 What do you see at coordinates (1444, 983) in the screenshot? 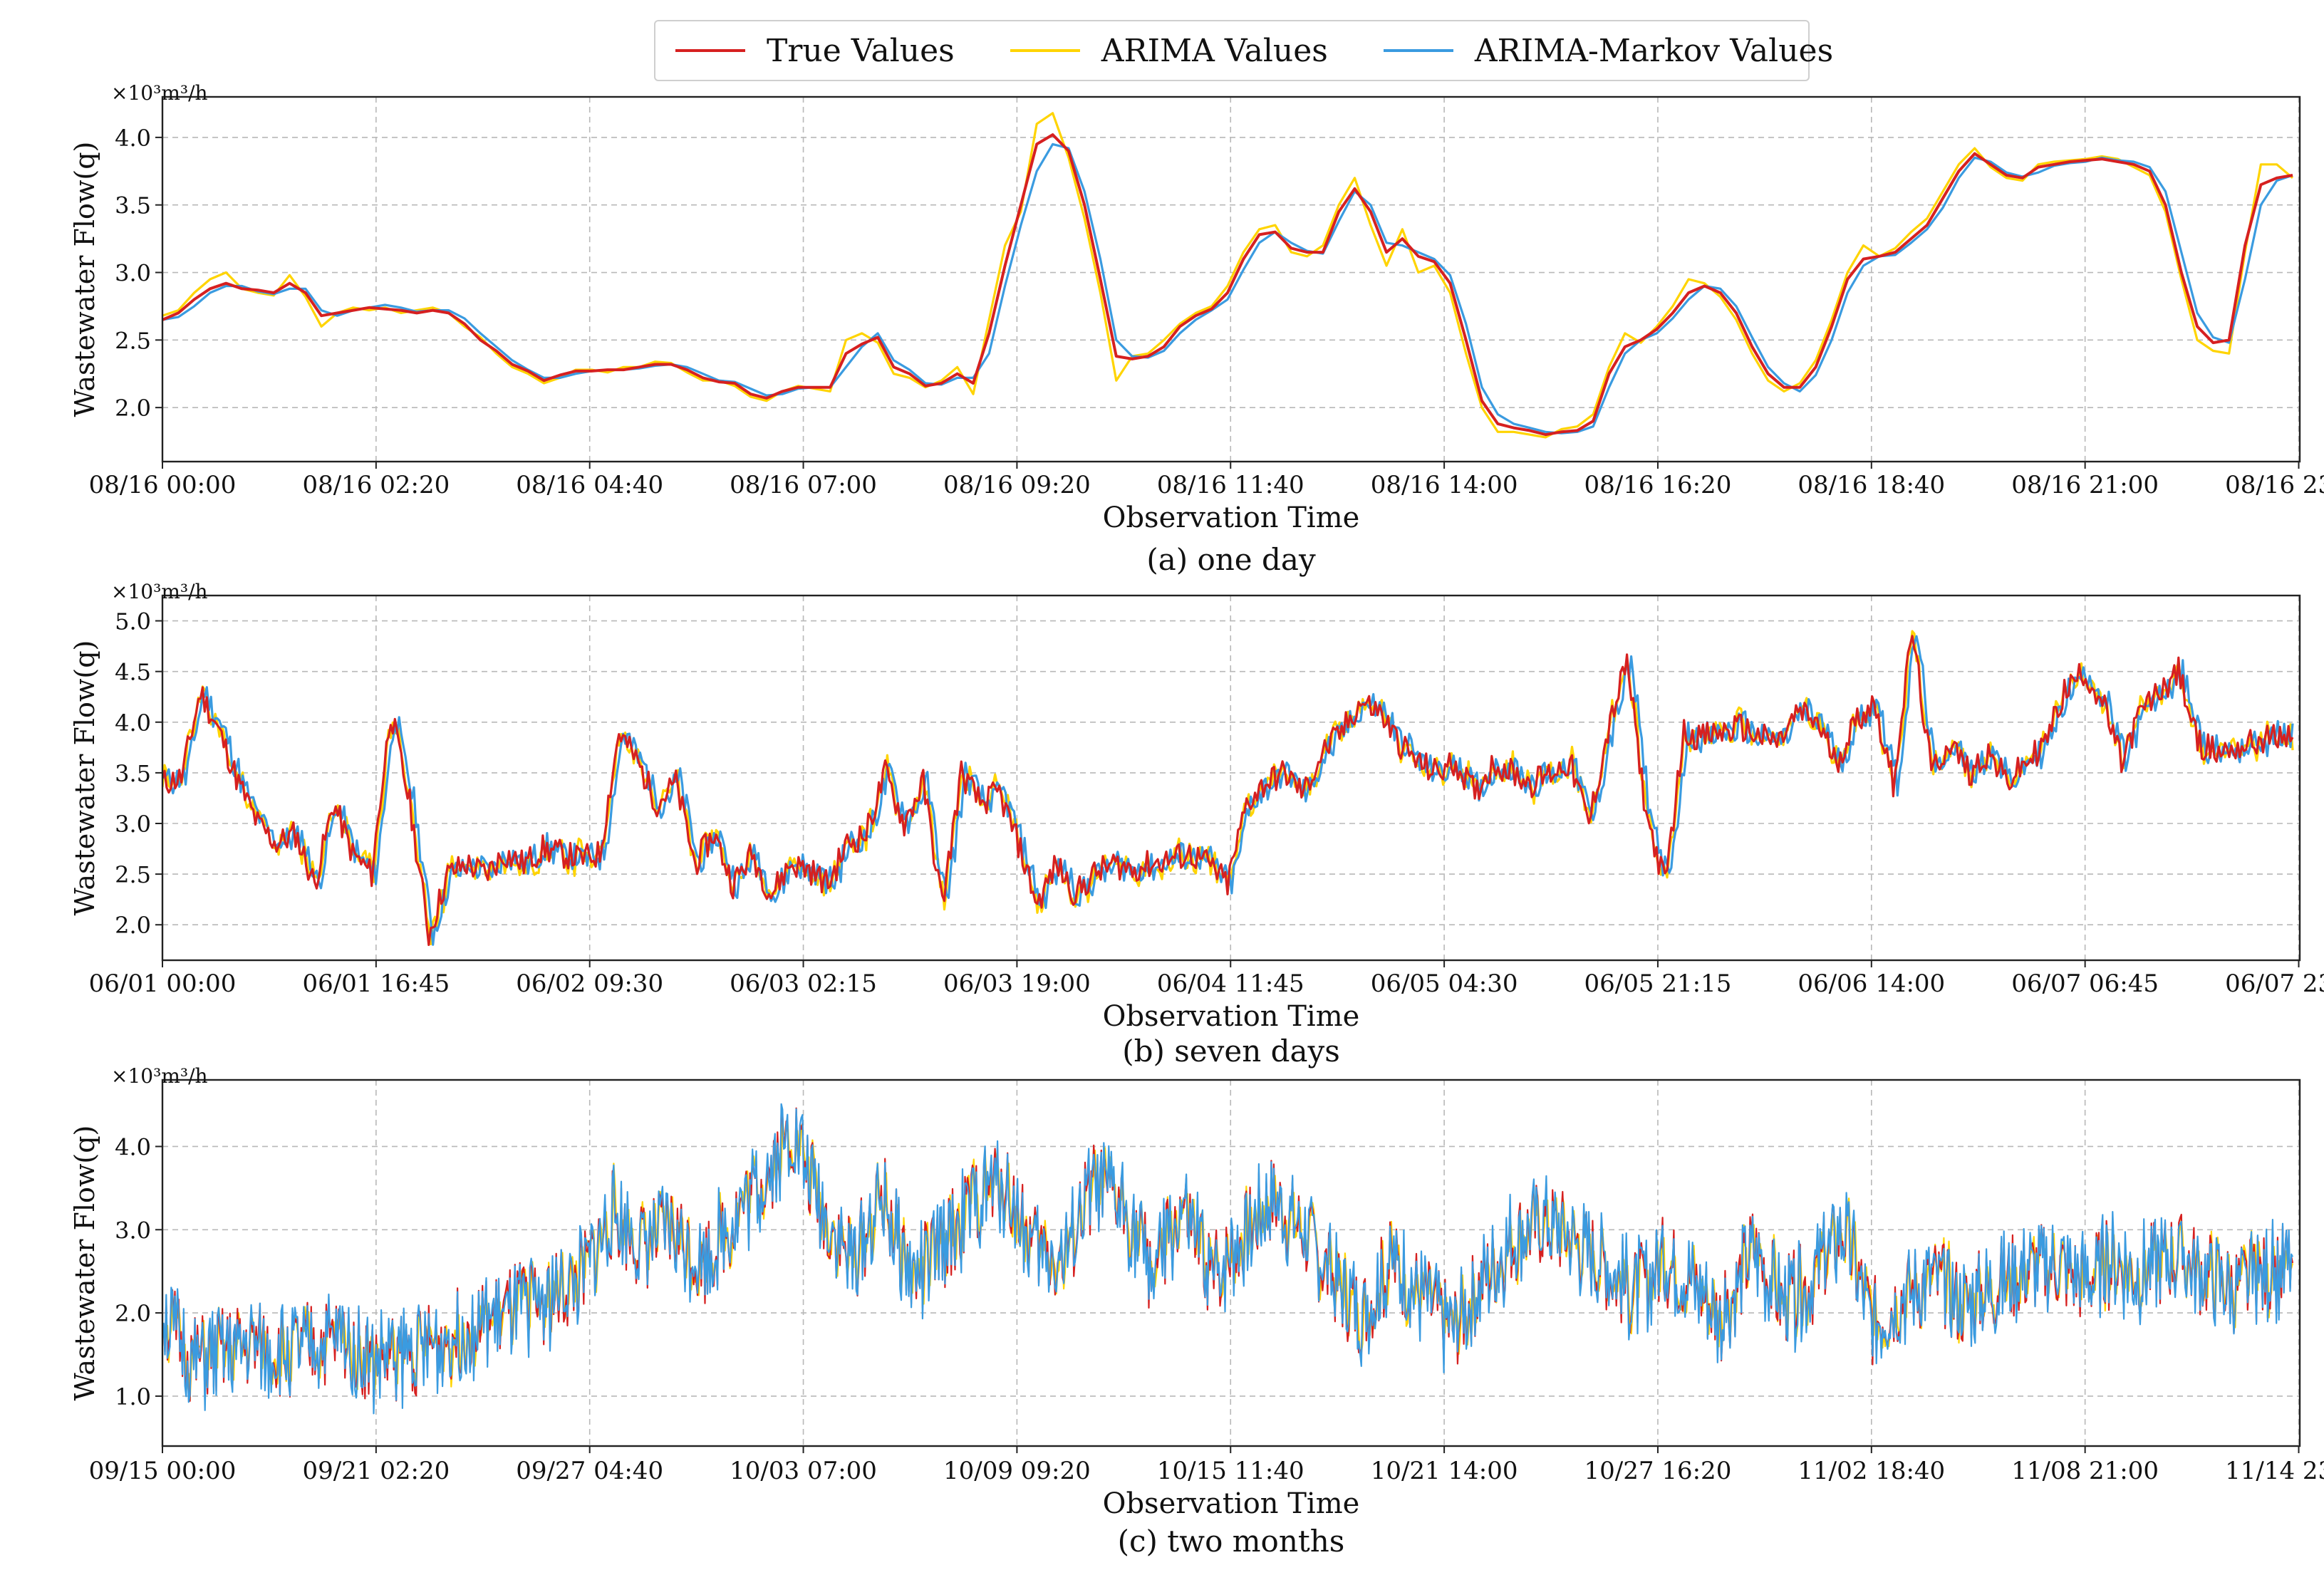
I see `x-tick-label: 06/05 04:30` at bounding box center [1444, 983].